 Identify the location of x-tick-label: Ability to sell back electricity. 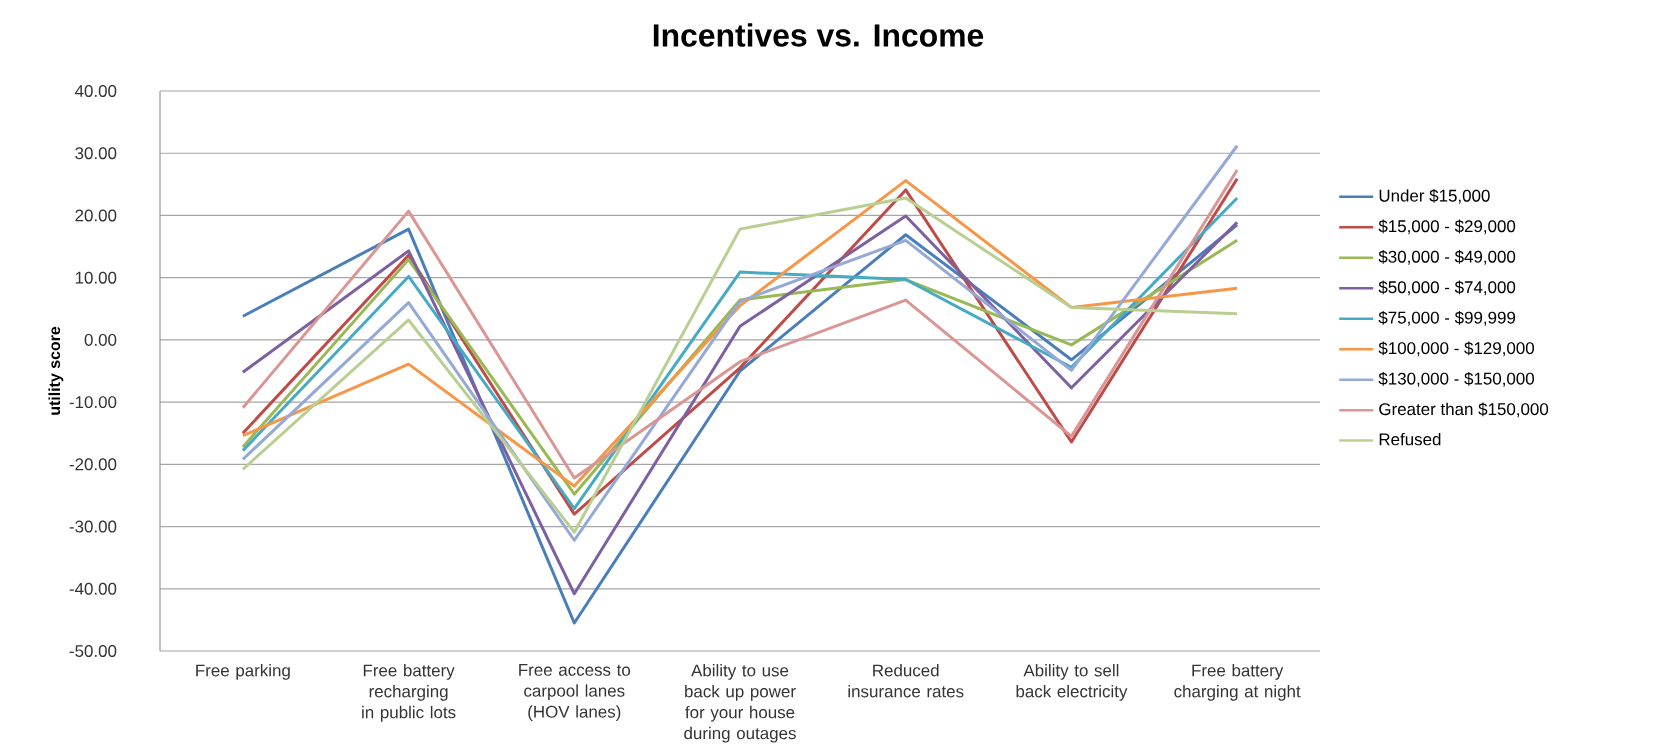
(1072, 682).